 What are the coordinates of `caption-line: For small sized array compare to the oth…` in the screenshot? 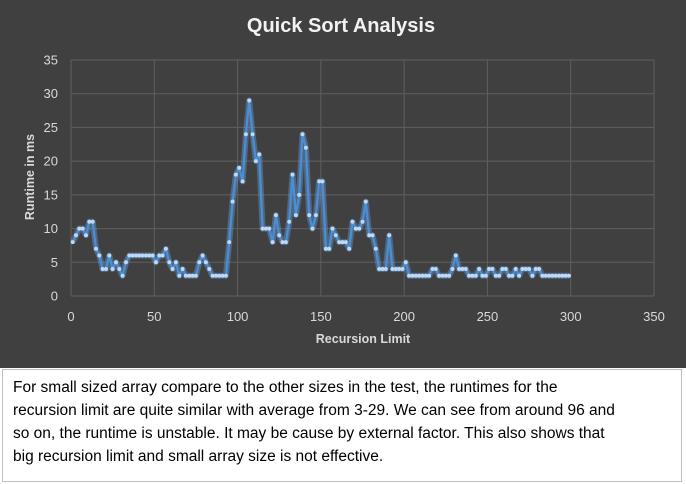 It's located at (285, 387).